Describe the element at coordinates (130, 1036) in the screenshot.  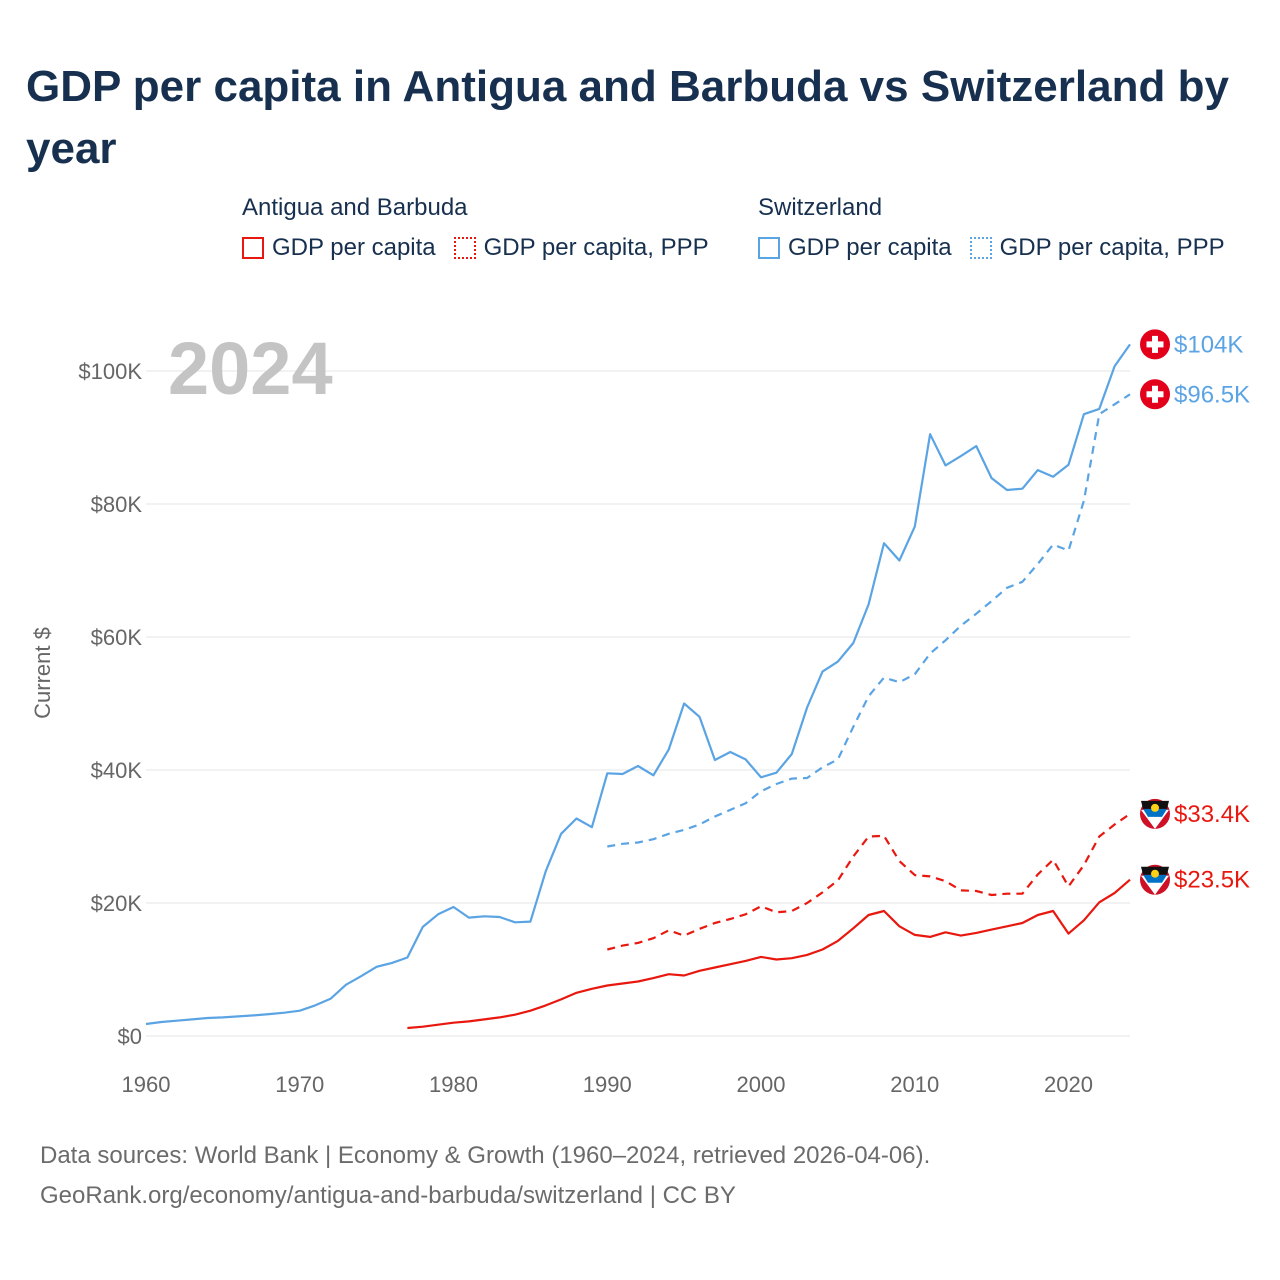
I see `y-tick-label: $0` at that location.